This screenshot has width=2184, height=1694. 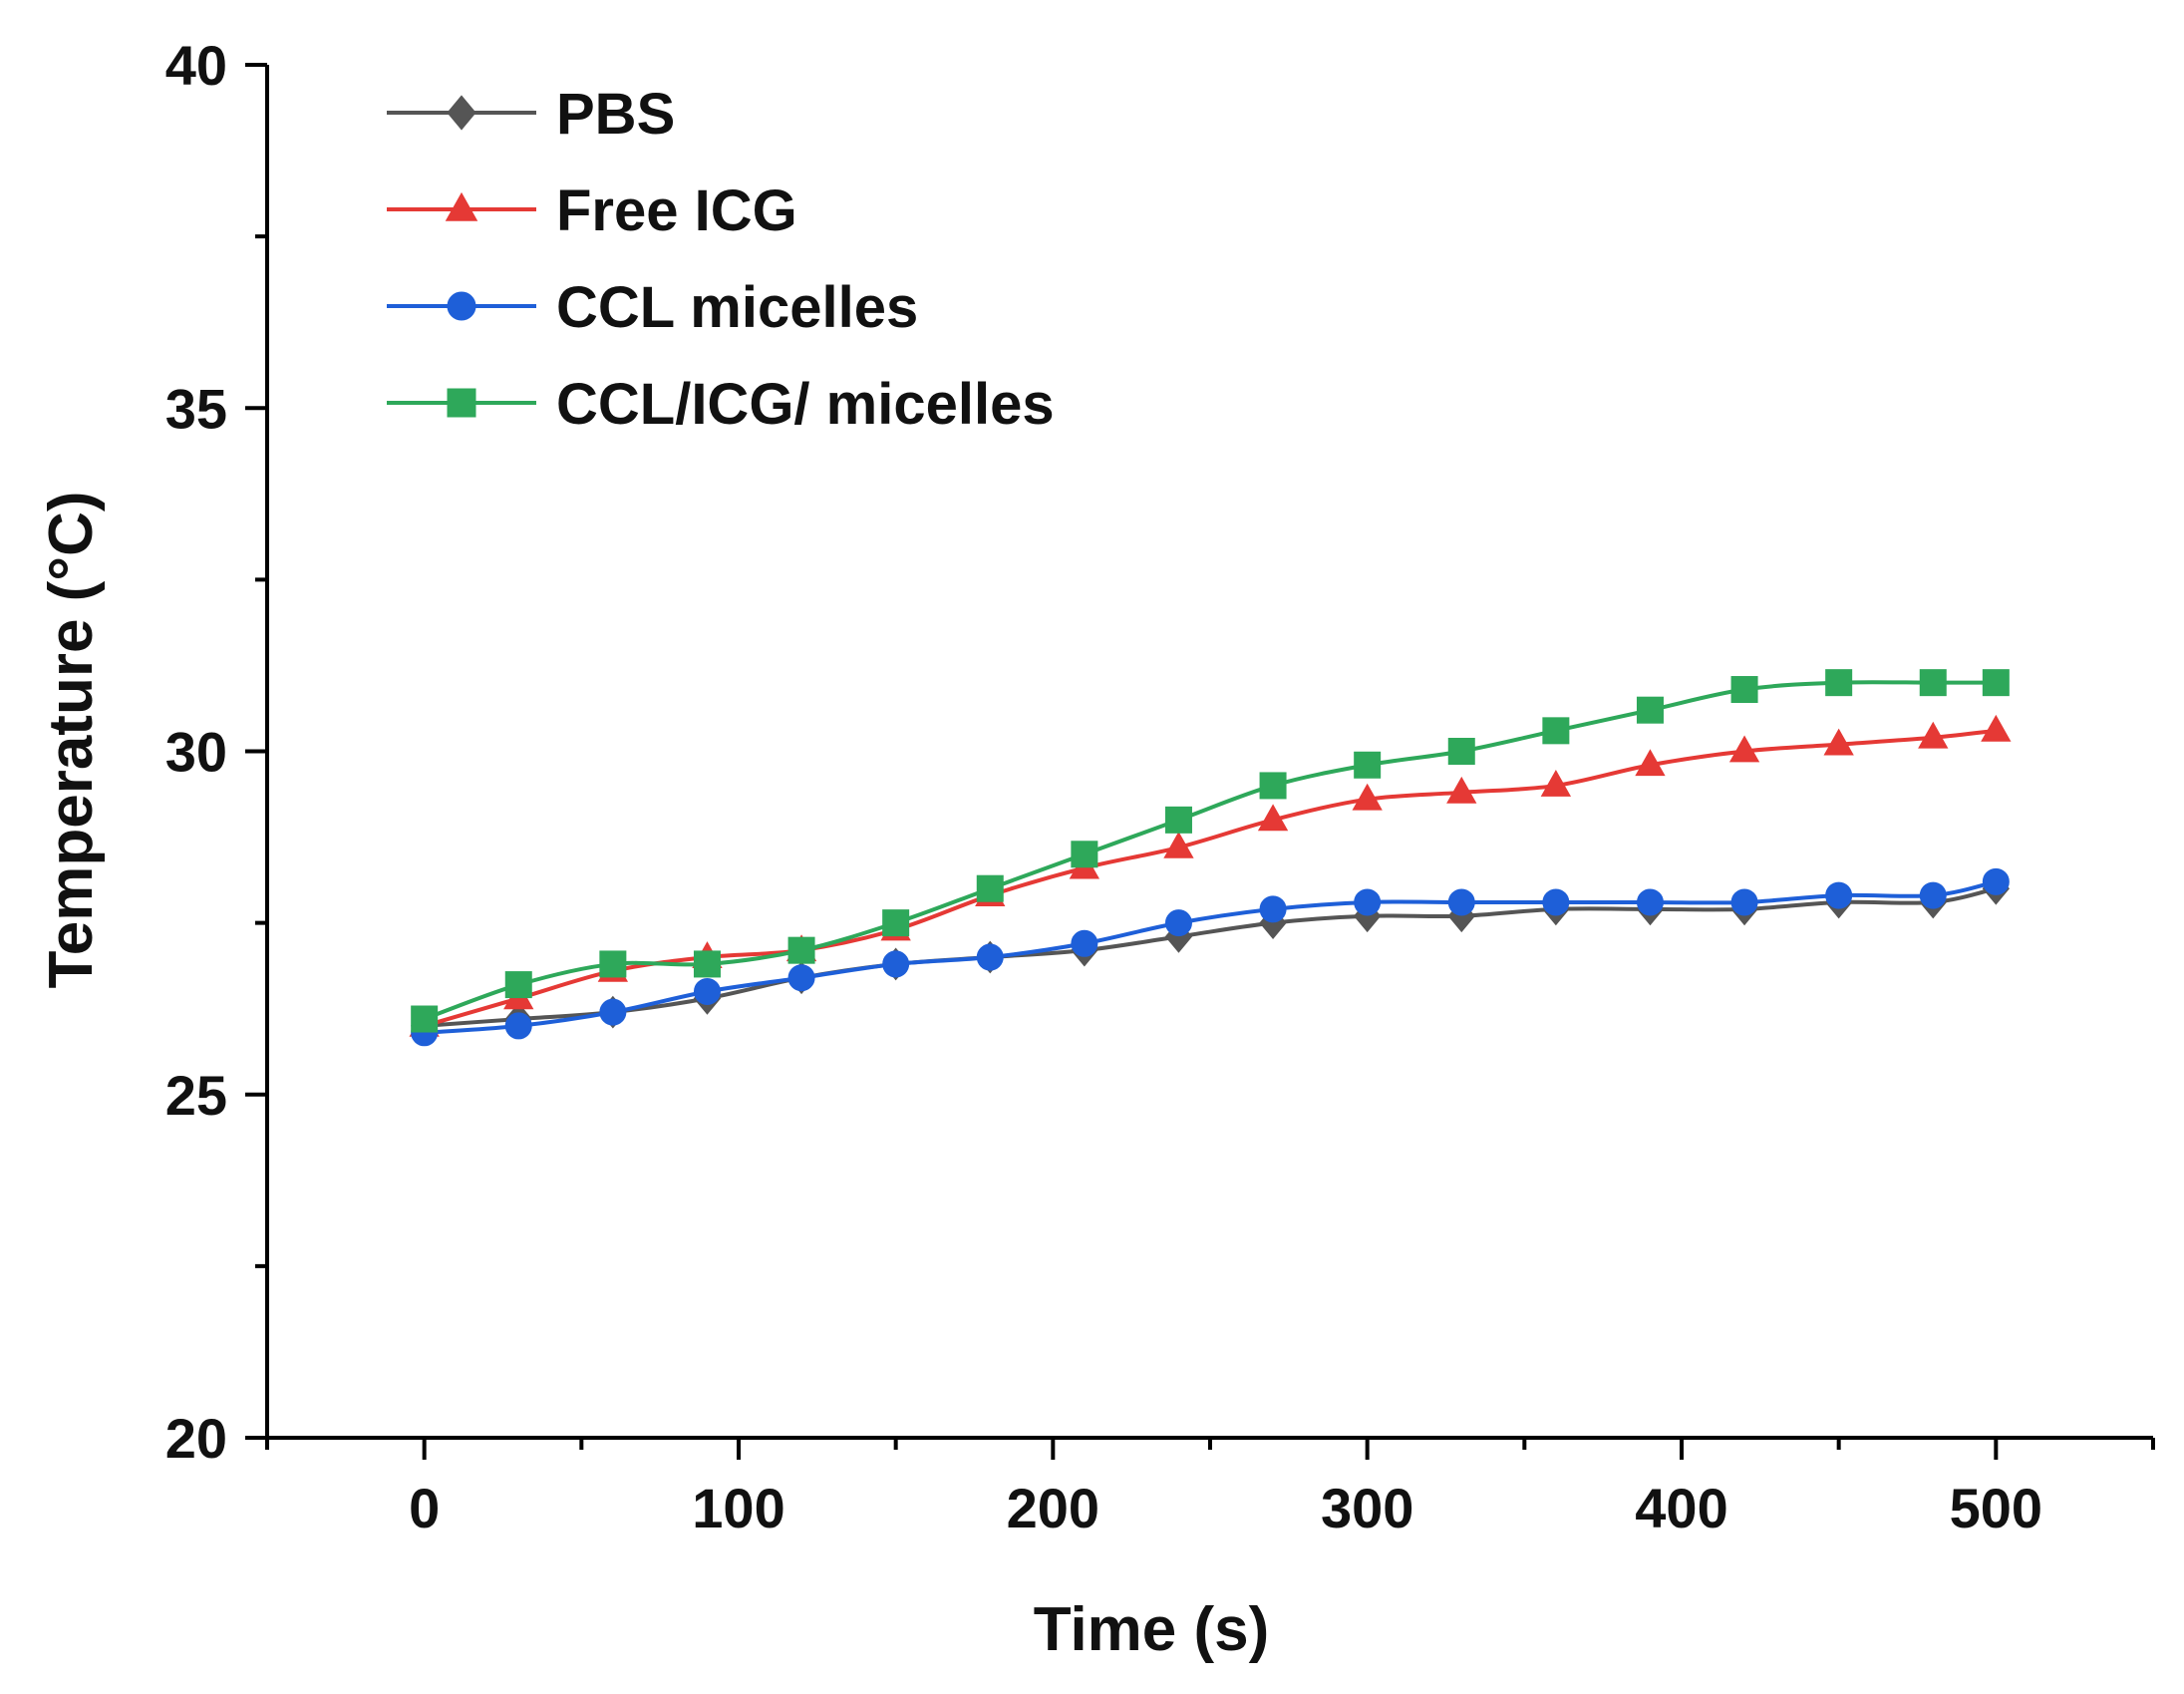 What do you see at coordinates (531, 114) in the screenshot?
I see `legend-entry: PBS` at bounding box center [531, 114].